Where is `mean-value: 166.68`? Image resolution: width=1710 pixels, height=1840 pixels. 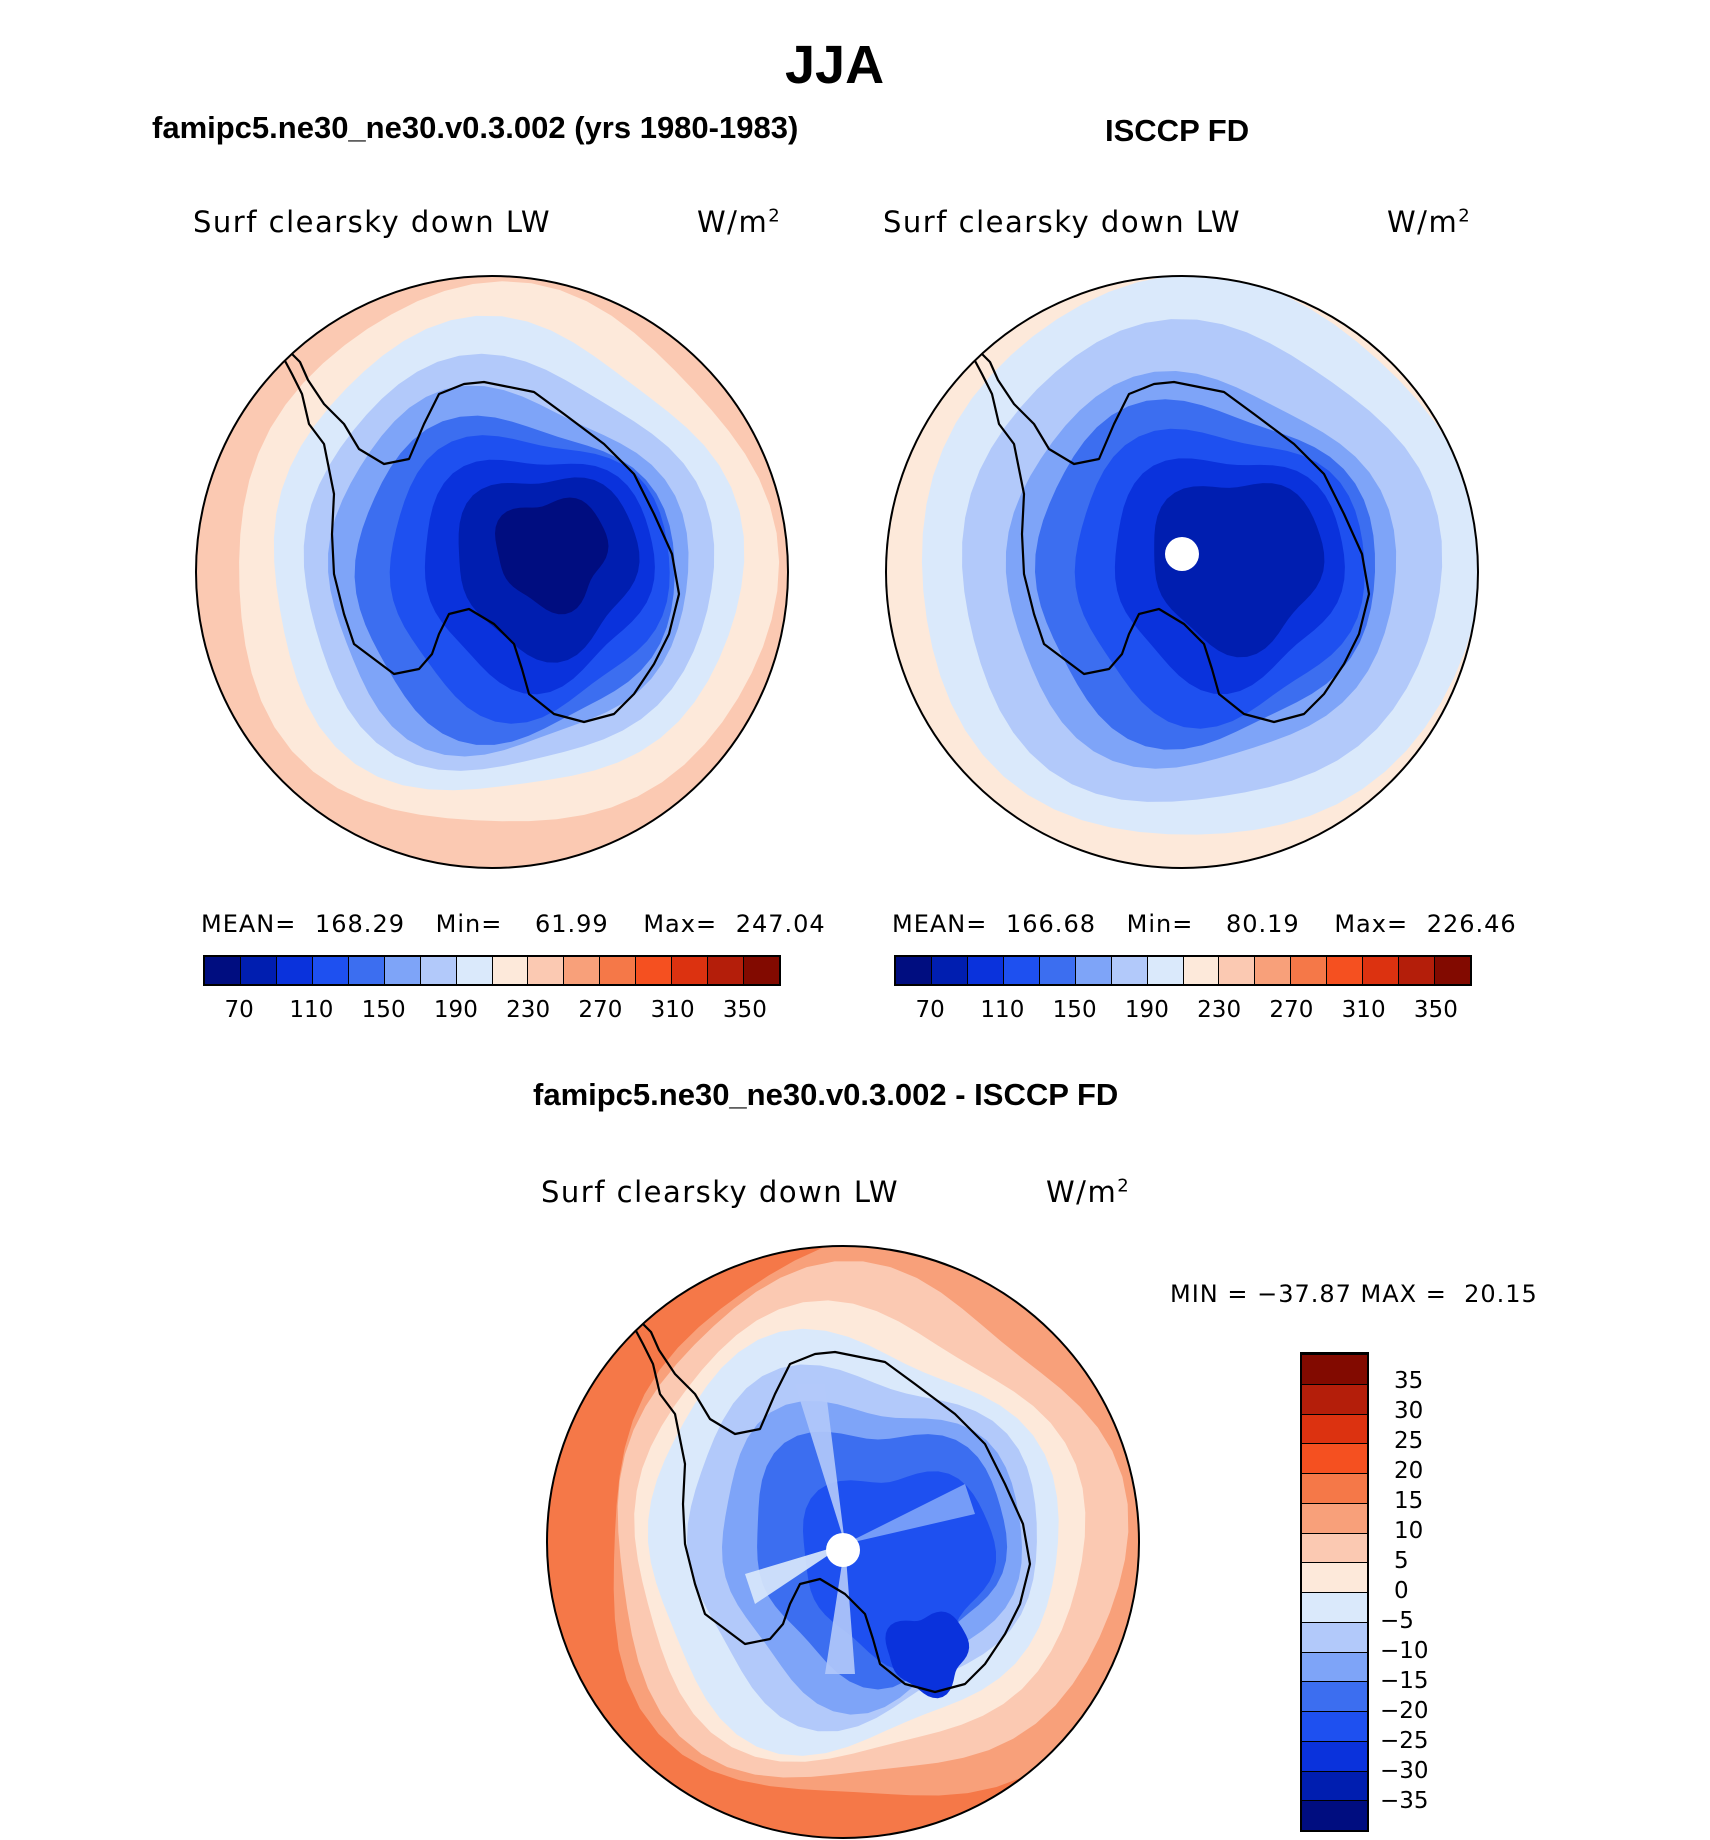 mean-value: 166.68 is located at coordinates (1051, 924).